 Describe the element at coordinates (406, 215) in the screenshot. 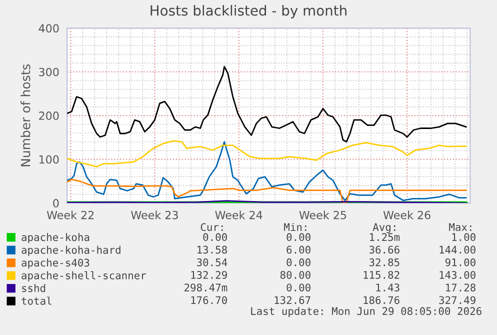

I see `x-tick-label: Week 26` at that location.